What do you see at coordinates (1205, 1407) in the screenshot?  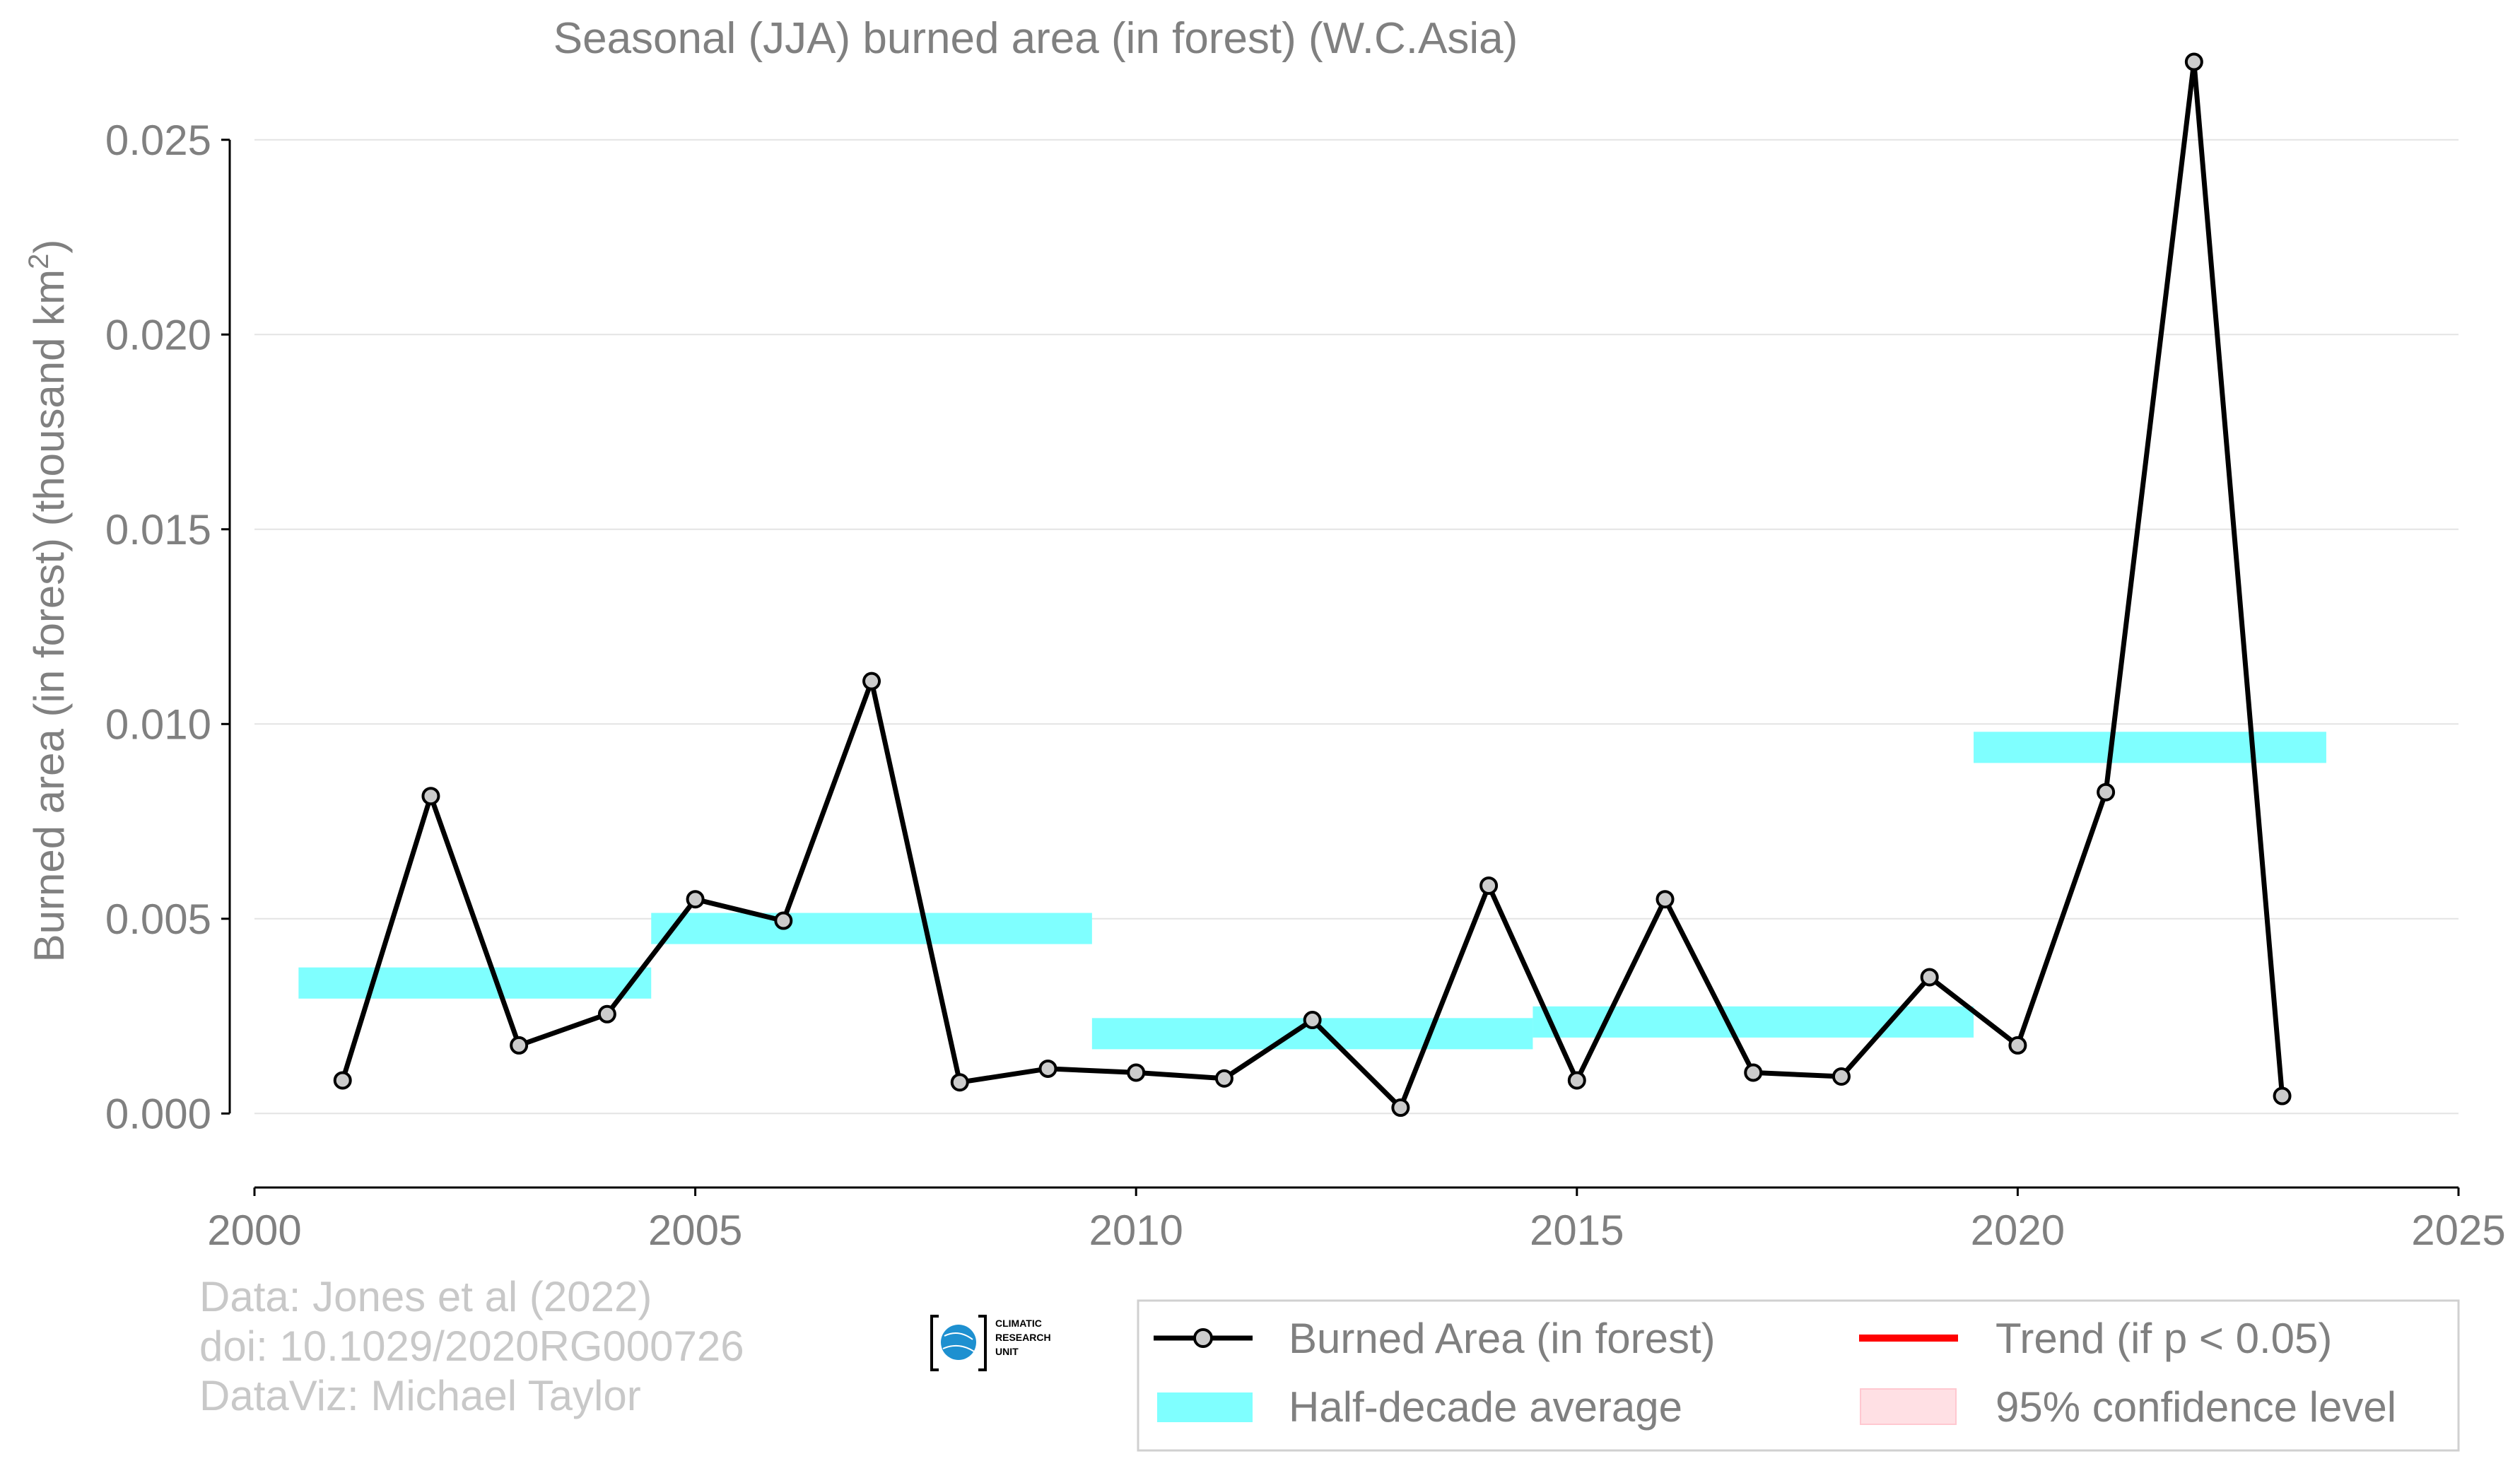 I see `legend-swatch-half-decade` at bounding box center [1205, 1407].